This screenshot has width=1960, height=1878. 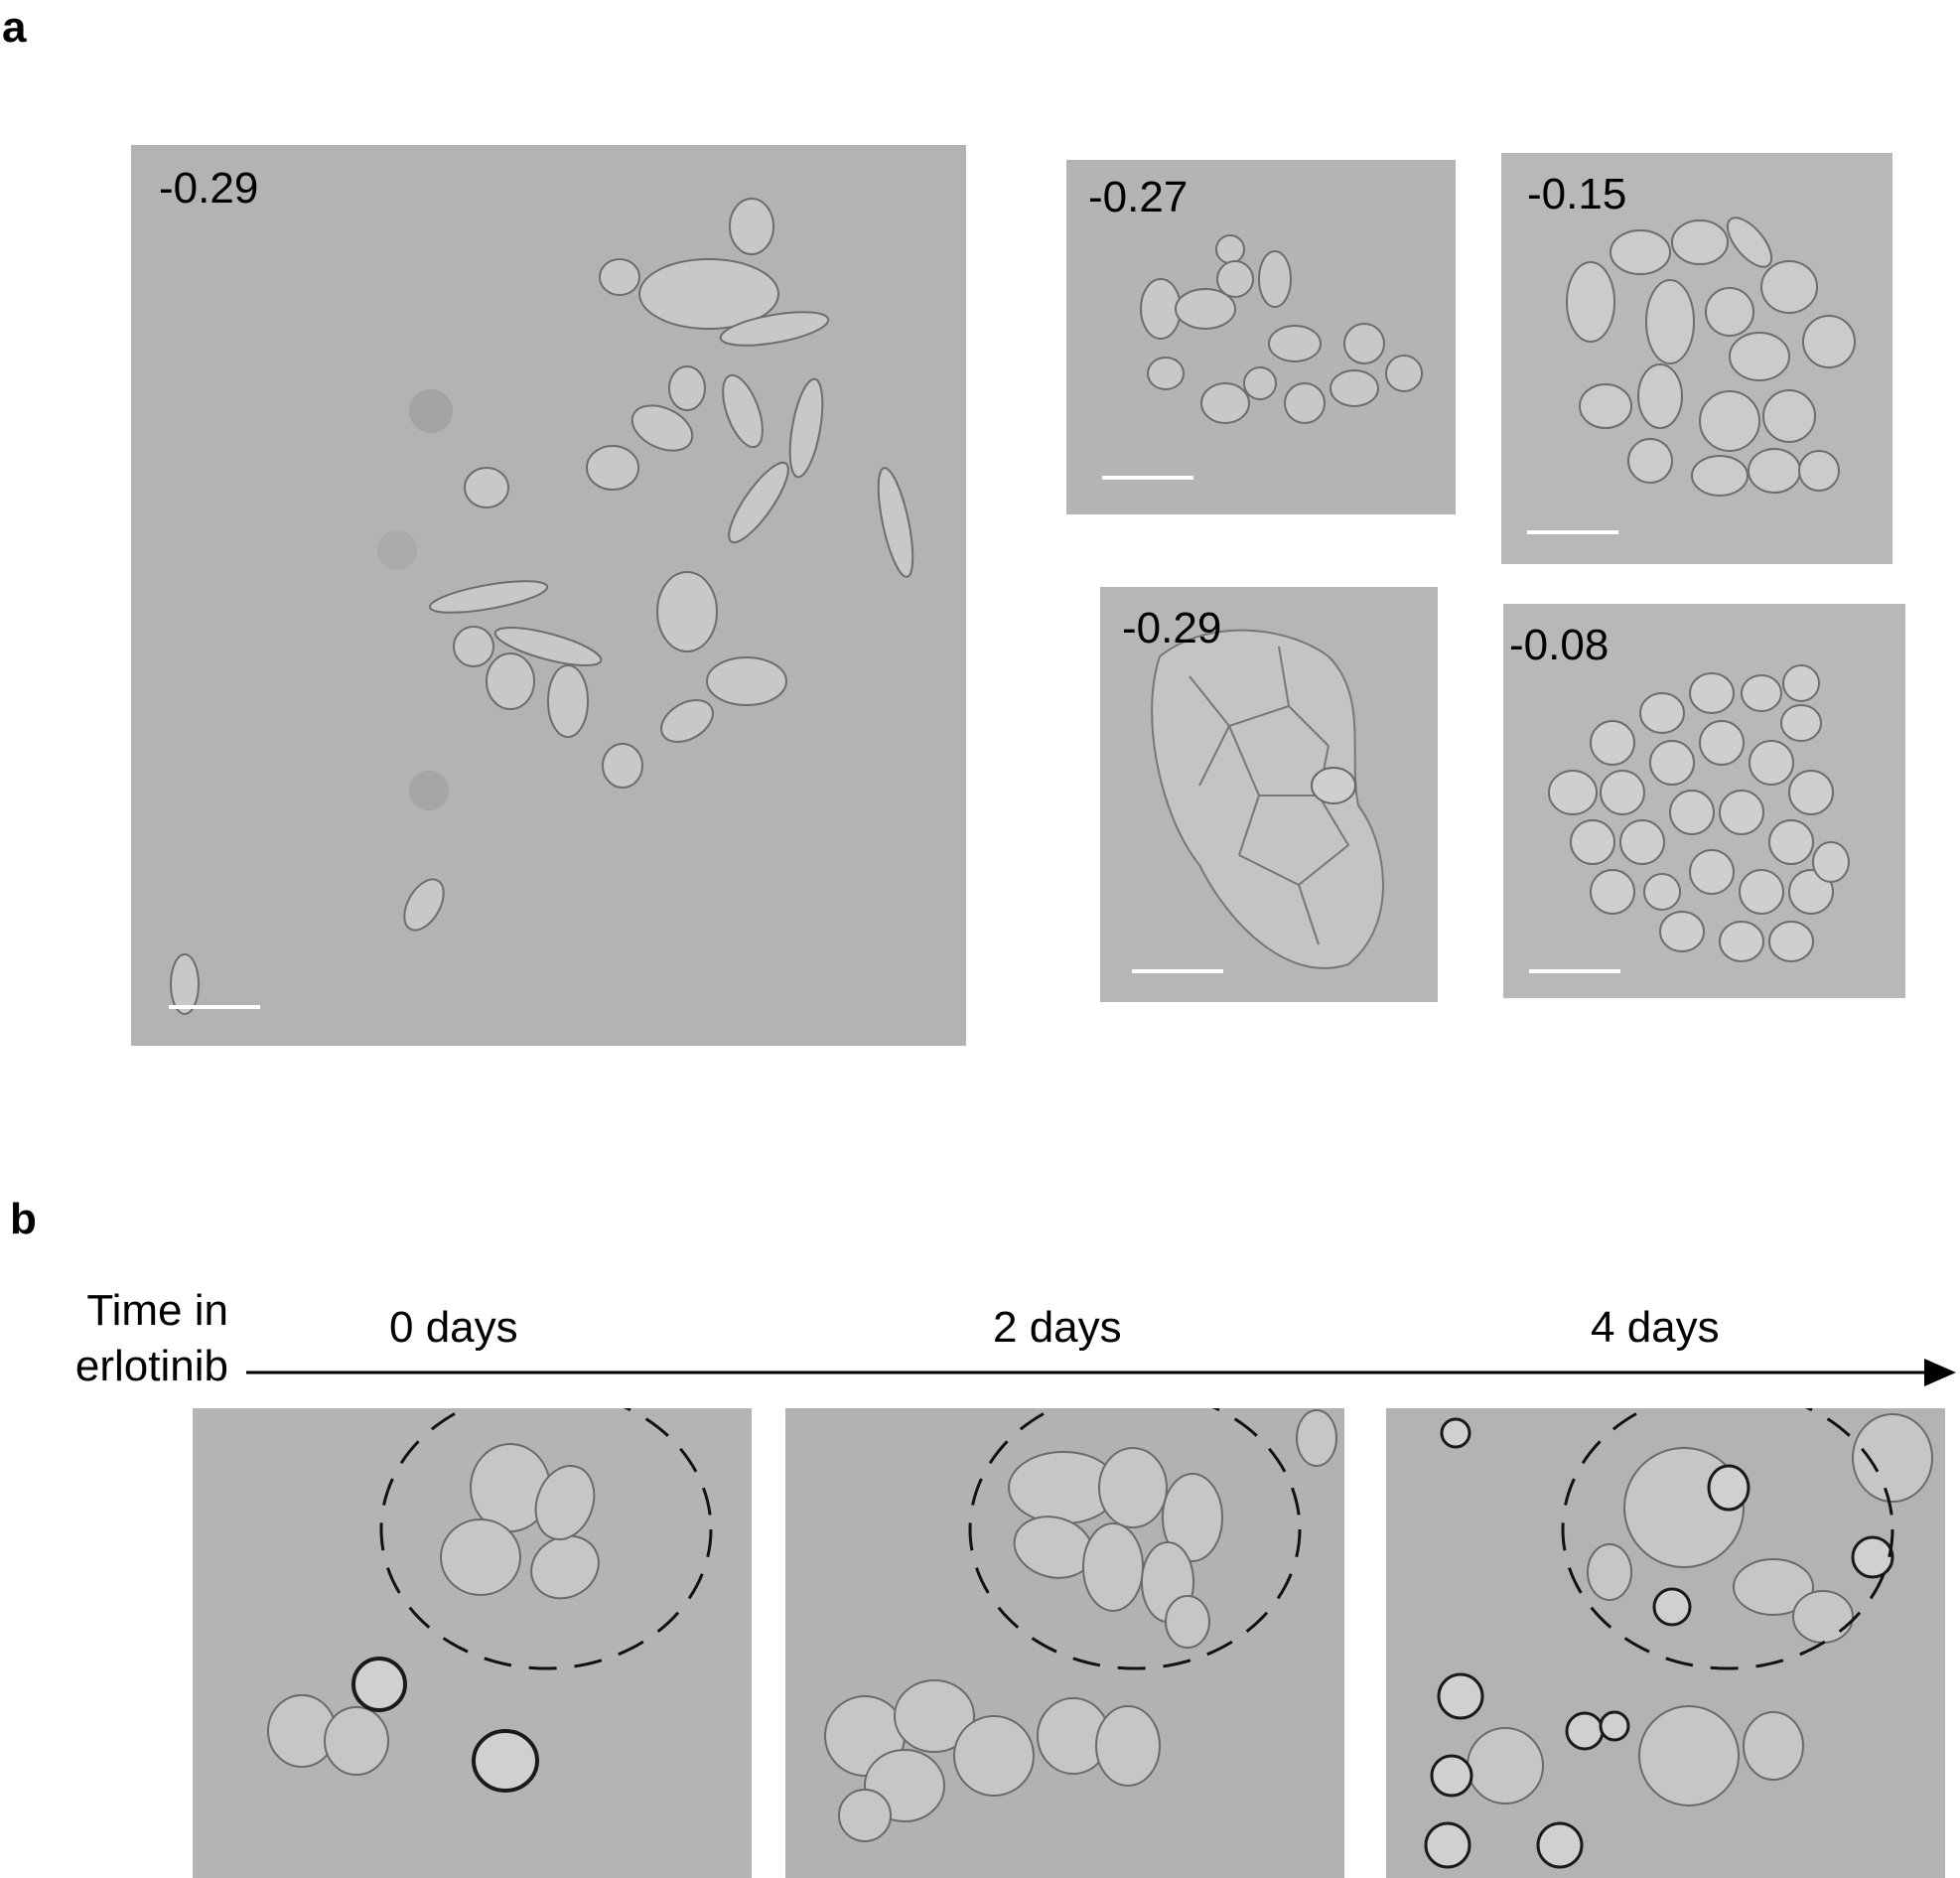 What do you see at coordinates (453, 1327) in the screenshot?
I see `timepoint-label-0: 0 days` at bounding box center [453, 1327].